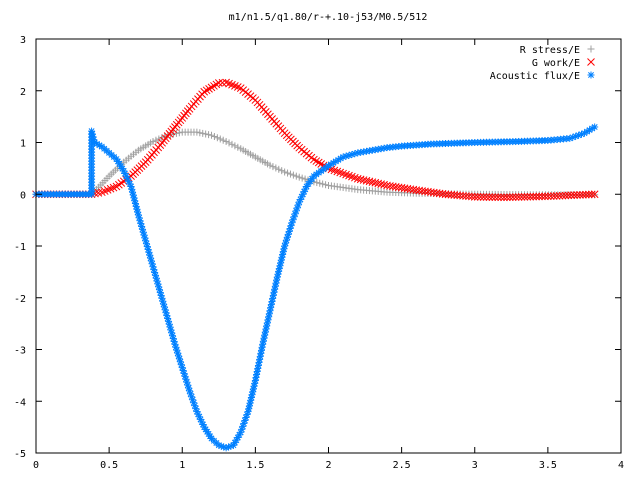  I want to click on x-tick-label: 3, so click(475, 465).